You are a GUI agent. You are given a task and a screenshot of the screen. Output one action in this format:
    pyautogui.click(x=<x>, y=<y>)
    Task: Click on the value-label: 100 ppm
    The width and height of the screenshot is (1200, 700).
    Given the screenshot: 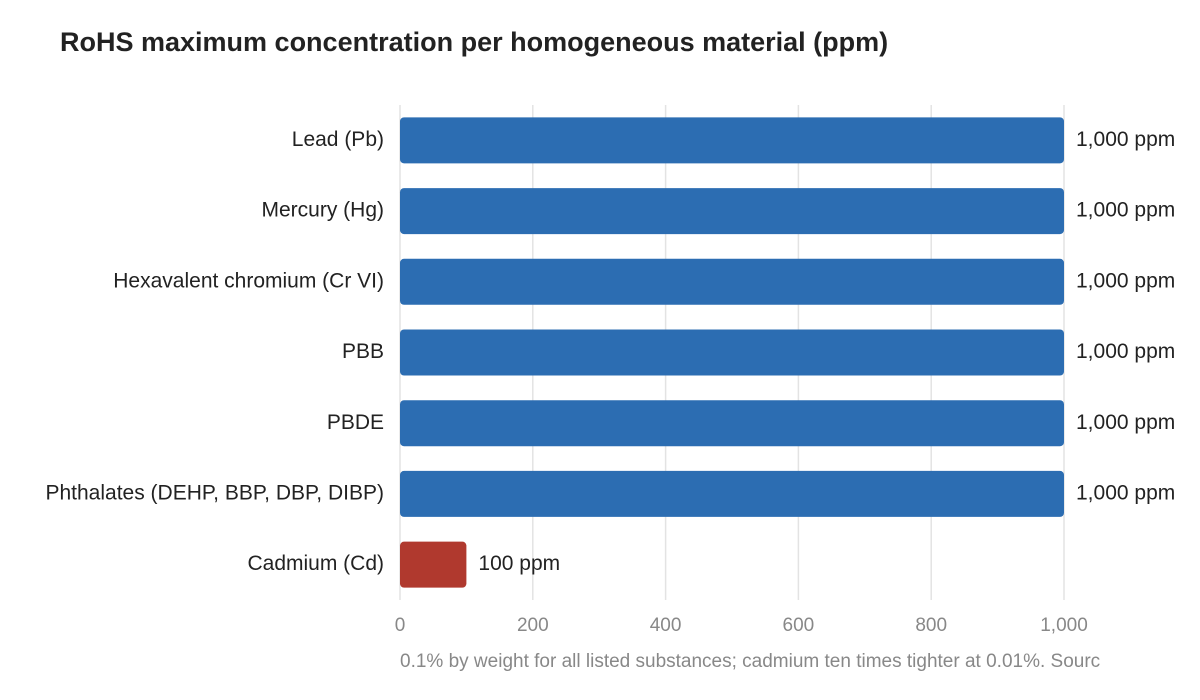 What is the action you would take?
    pyautogui.click(x=519, y=563)
    